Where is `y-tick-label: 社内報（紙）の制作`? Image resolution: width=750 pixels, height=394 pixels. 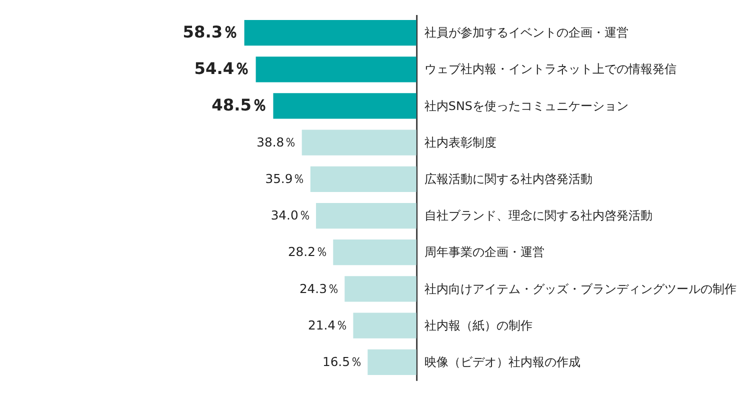
y-tick-label: 社内報（紙）の制作 is located at coordinates (478, 325).